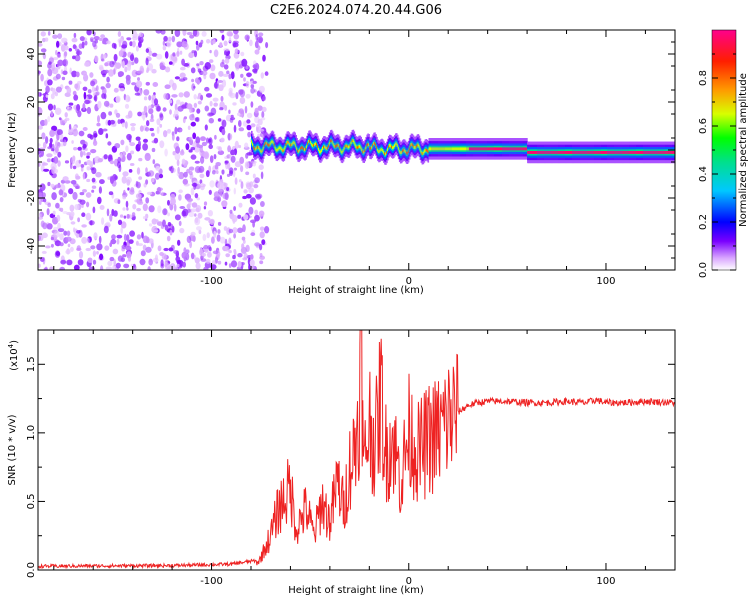  I want to click on tick-label: -100, so click(211, 581).